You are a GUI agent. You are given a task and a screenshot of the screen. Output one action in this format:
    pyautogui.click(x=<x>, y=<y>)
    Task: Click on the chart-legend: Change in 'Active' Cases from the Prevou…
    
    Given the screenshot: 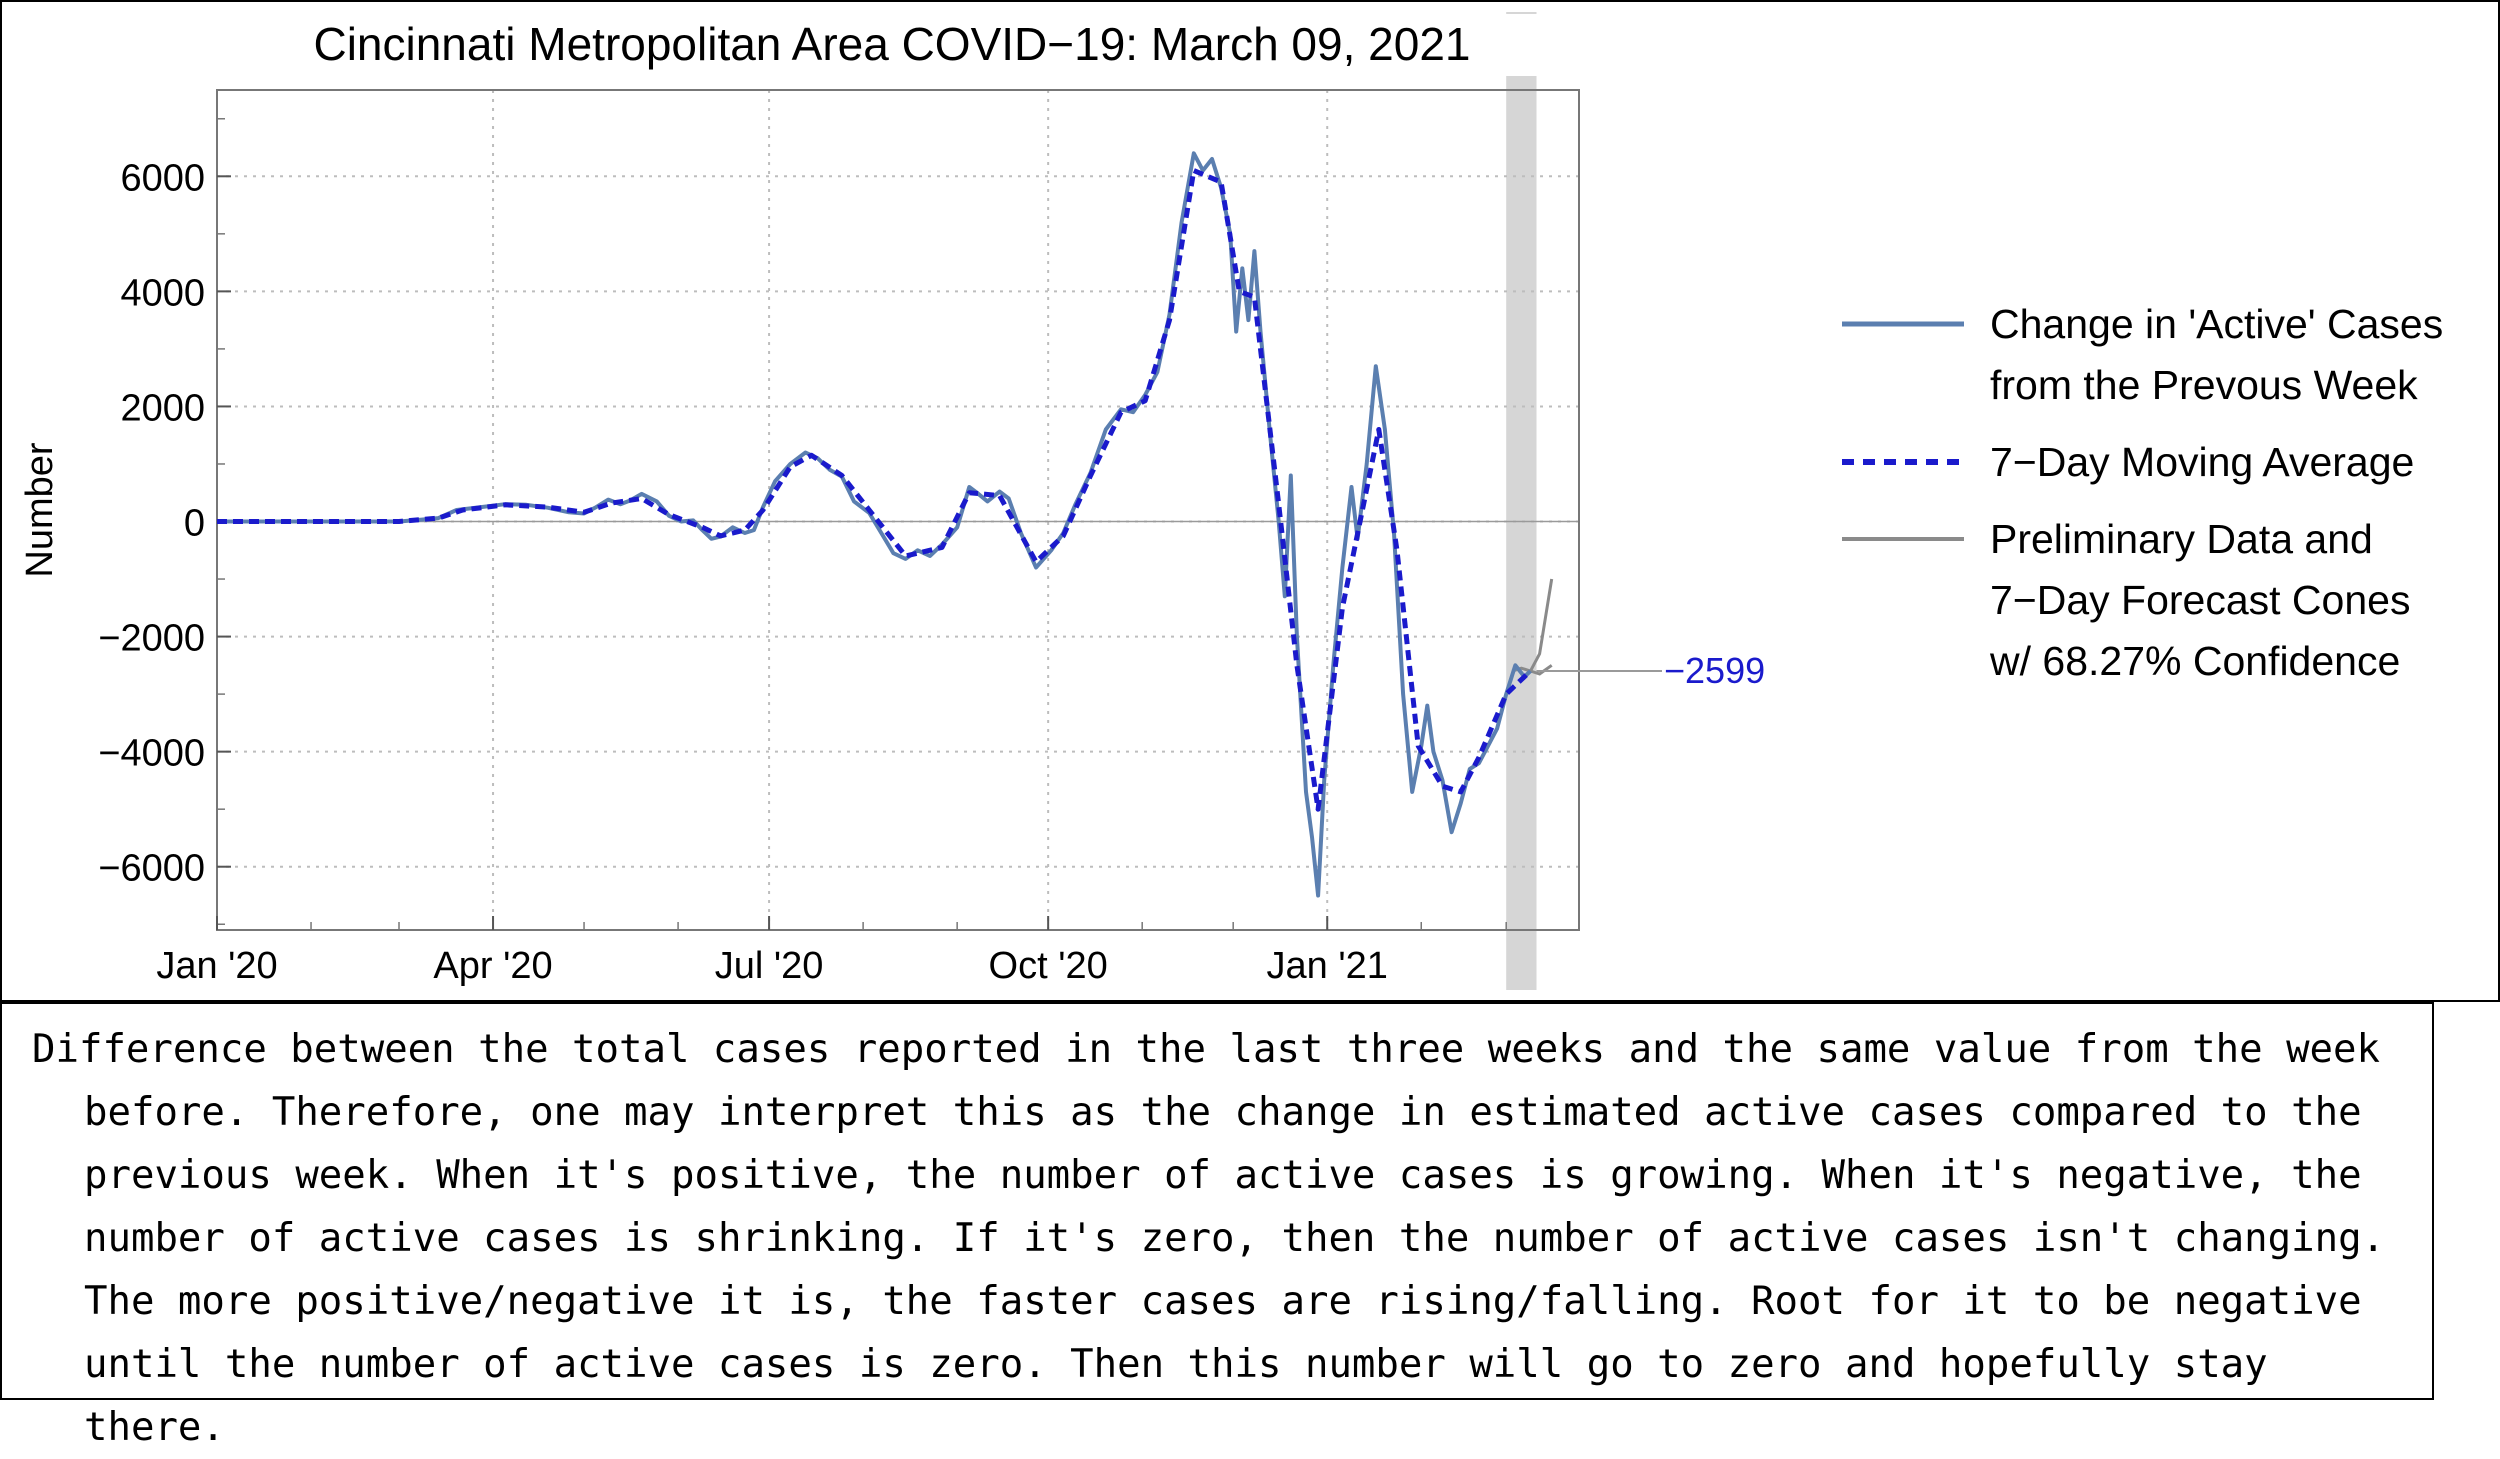 What is the action you would take?
    pyautogui.click(x=2162, y=501)
    